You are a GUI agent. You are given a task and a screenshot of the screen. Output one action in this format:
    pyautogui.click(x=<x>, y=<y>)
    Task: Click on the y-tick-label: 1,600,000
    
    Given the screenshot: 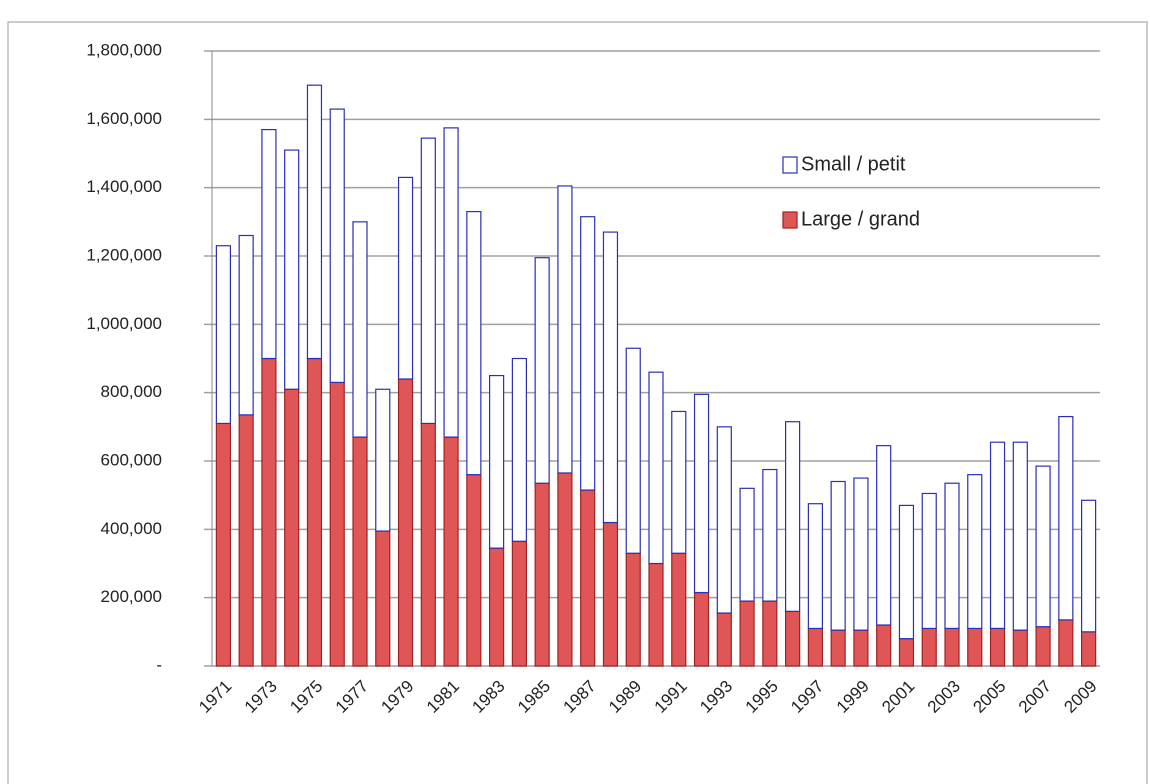 What is the action you would take?
    pyautogui.click(x=124, y=118)
    